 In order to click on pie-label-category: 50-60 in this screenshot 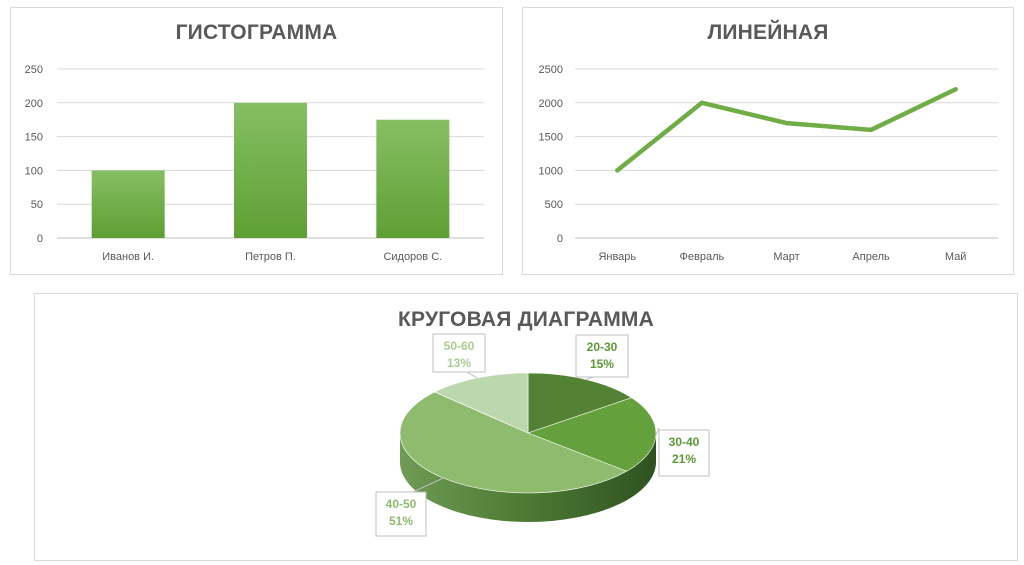, I will do `click(459, 346)`.